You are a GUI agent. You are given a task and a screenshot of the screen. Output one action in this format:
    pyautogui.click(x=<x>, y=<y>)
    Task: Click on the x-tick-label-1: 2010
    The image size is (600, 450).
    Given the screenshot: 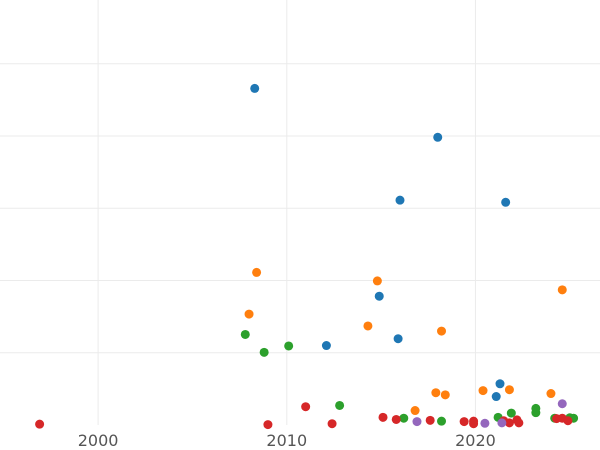 What is the action you would take?
    pyautogui.click(x=286, y=440)
    